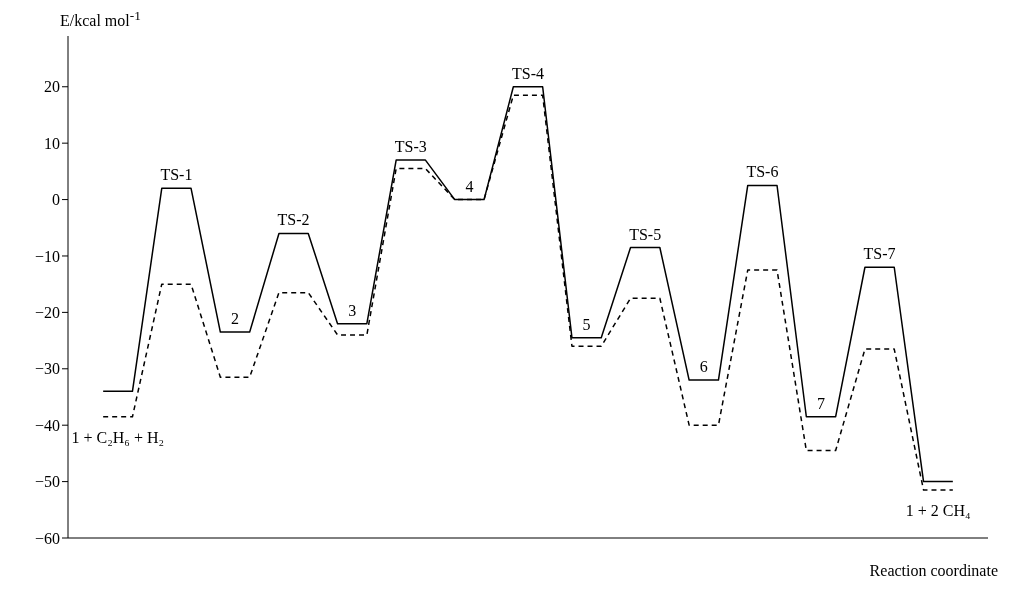 This screenshot has height=592, width=1015. What do you see at coordinates (56, 200) in the screenshot?
I see `y-tick-label: 0` at bounding box center [56, 200].